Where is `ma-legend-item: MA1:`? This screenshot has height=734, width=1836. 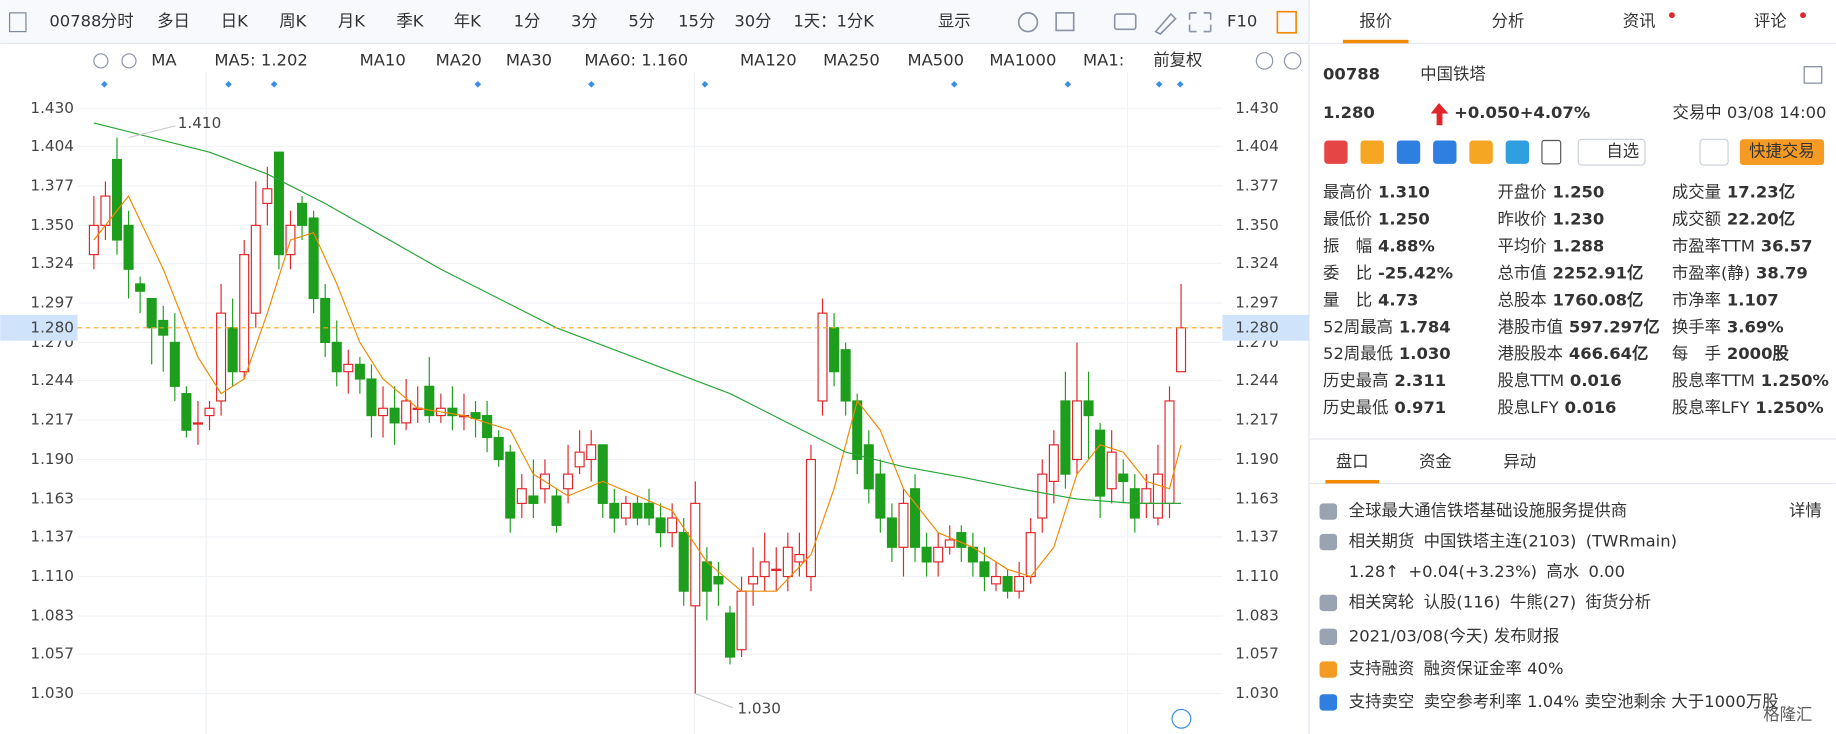 ma-legend-item: MA1: is located at coordinates (1103, 59).